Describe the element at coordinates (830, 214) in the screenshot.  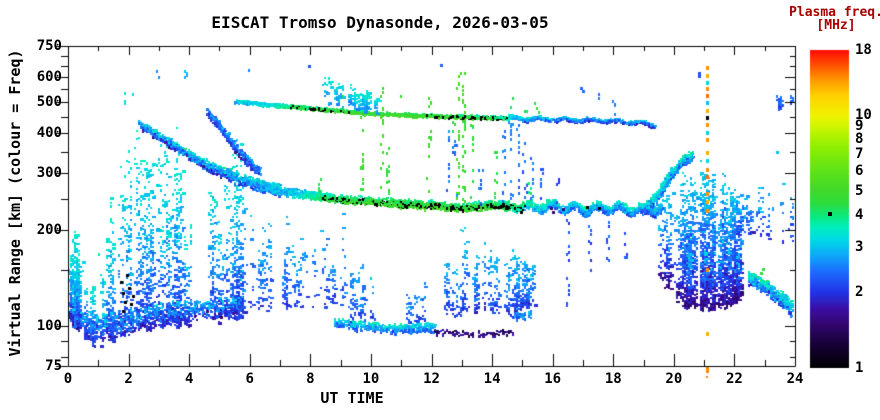
I see `colorbar-marker-dot` at that location.